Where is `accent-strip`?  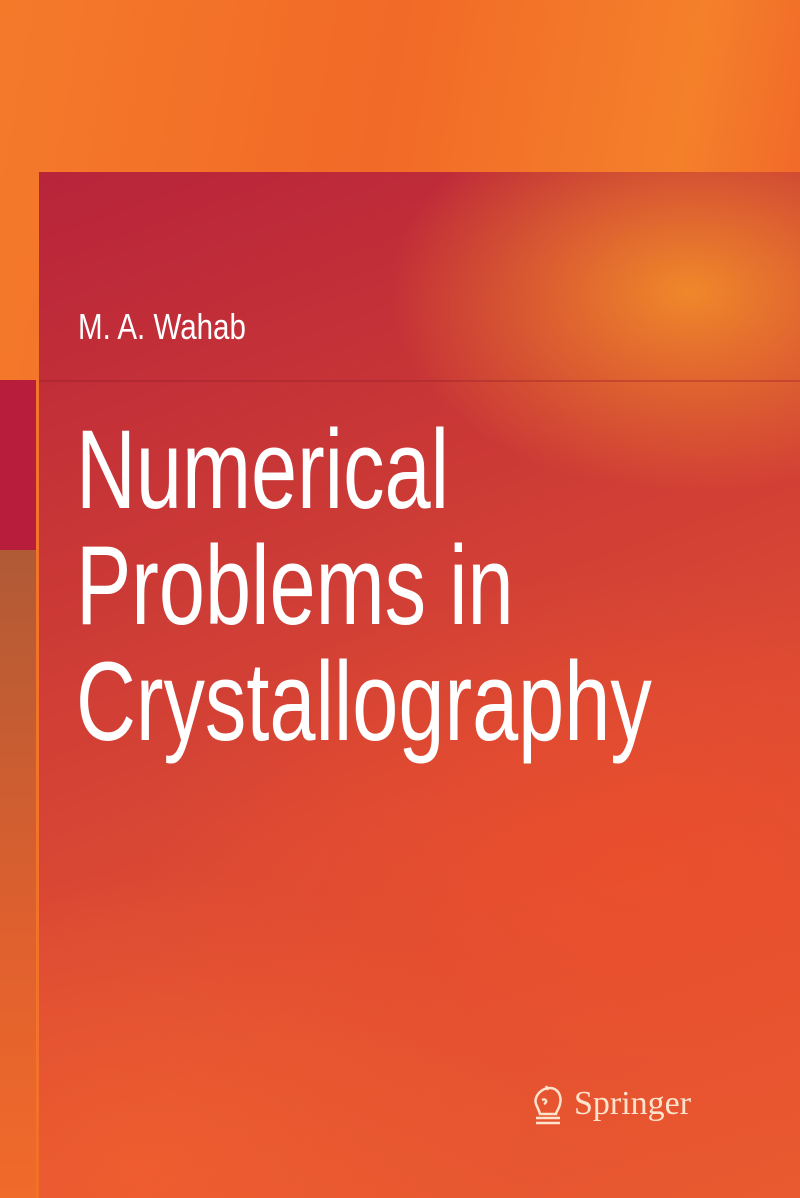
accent-strip is located at coordinates (18, 465).